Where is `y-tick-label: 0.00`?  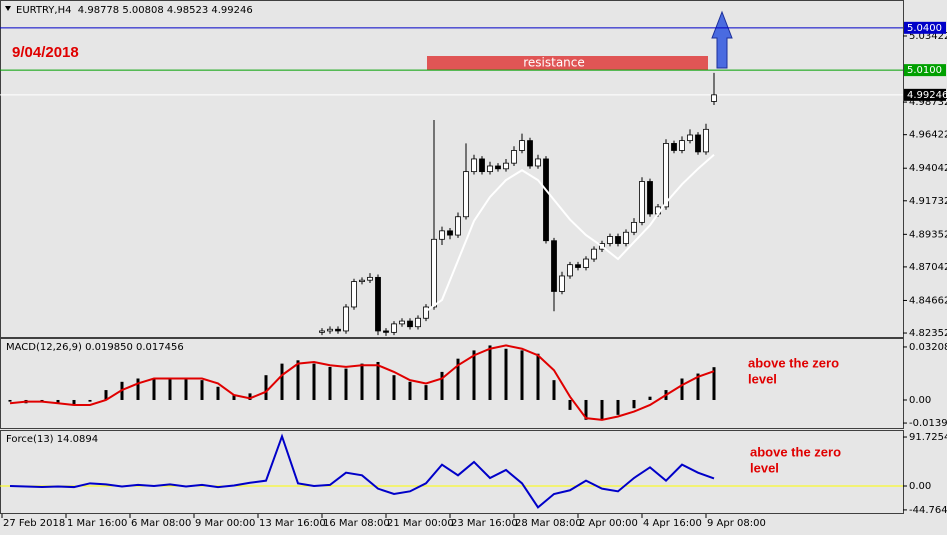
y-tick-label: 0.00 is located at coordinates (920, 400).